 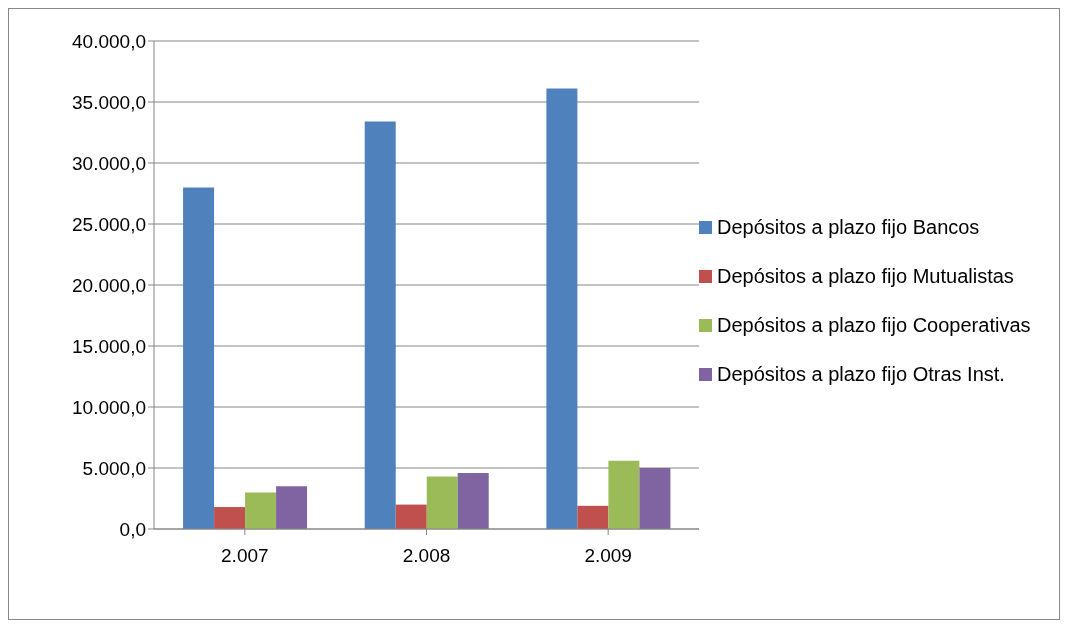 I want to click on x-tick-label: 2.009, so click(x=608, y=556).